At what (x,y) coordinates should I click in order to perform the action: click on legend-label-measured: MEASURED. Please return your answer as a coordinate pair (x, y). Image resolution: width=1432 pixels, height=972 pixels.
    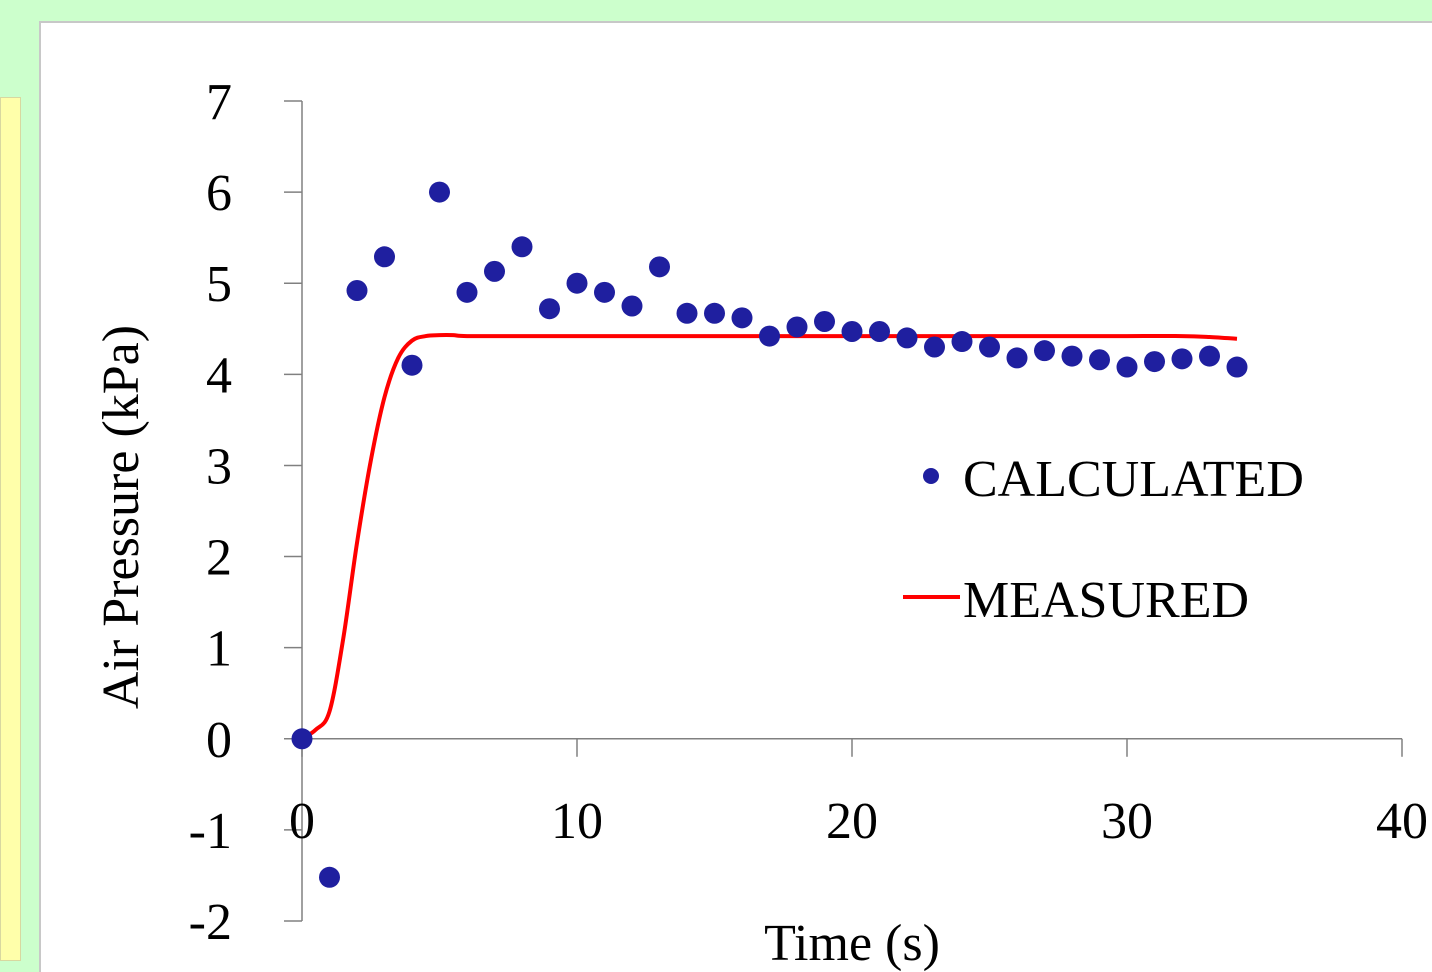
    Looking at the image, I should click on (1106, 600).